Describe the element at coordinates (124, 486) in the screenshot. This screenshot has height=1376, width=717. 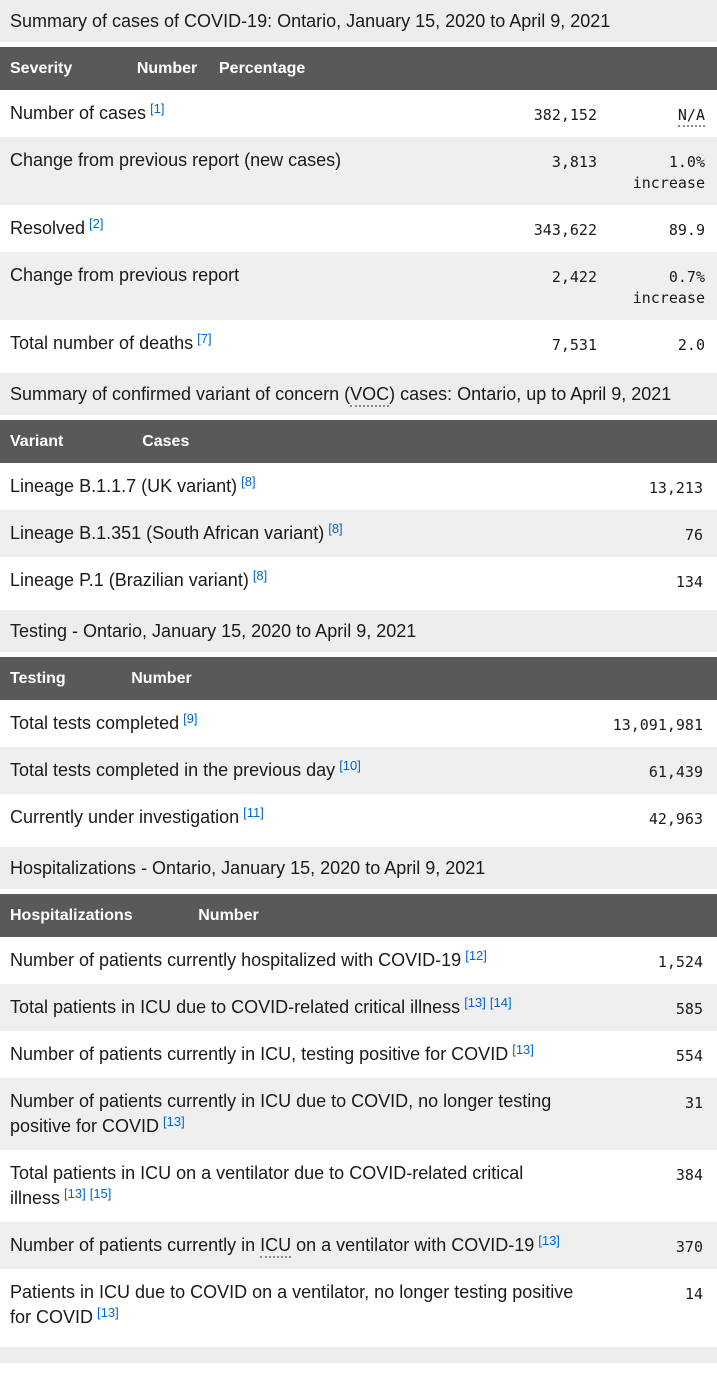
I see `row-label: Lineage B.1.1.7 (UK variant)` at that location.